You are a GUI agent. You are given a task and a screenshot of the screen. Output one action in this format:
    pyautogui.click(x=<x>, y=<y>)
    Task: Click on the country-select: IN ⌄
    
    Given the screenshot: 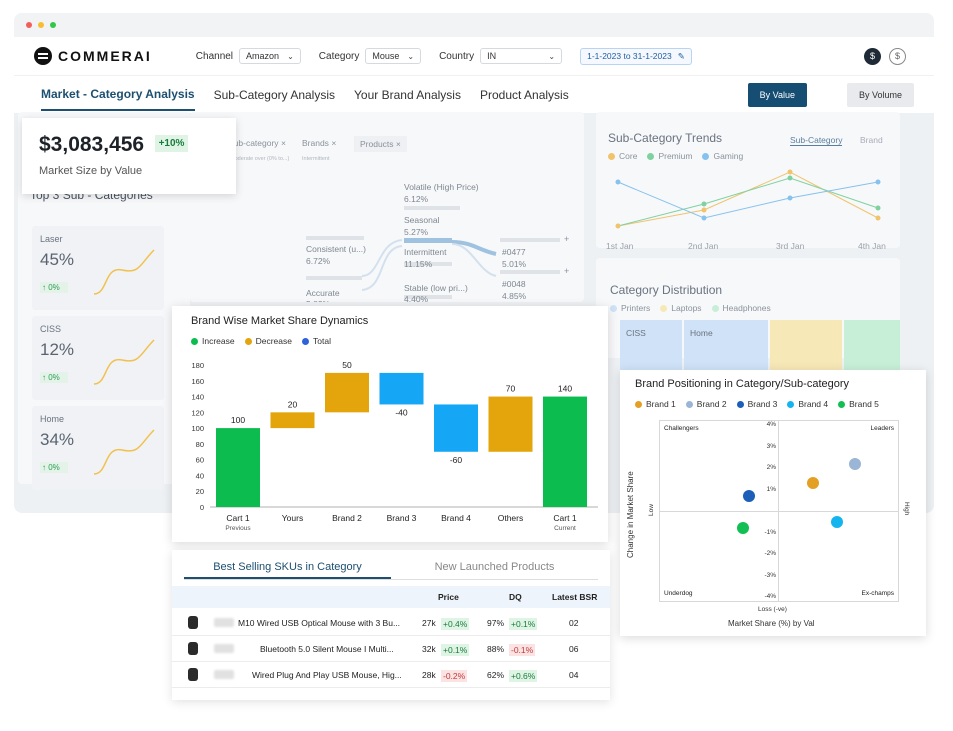 What is the action you would take?
    pyautogui.click(x=521, y=56)
    